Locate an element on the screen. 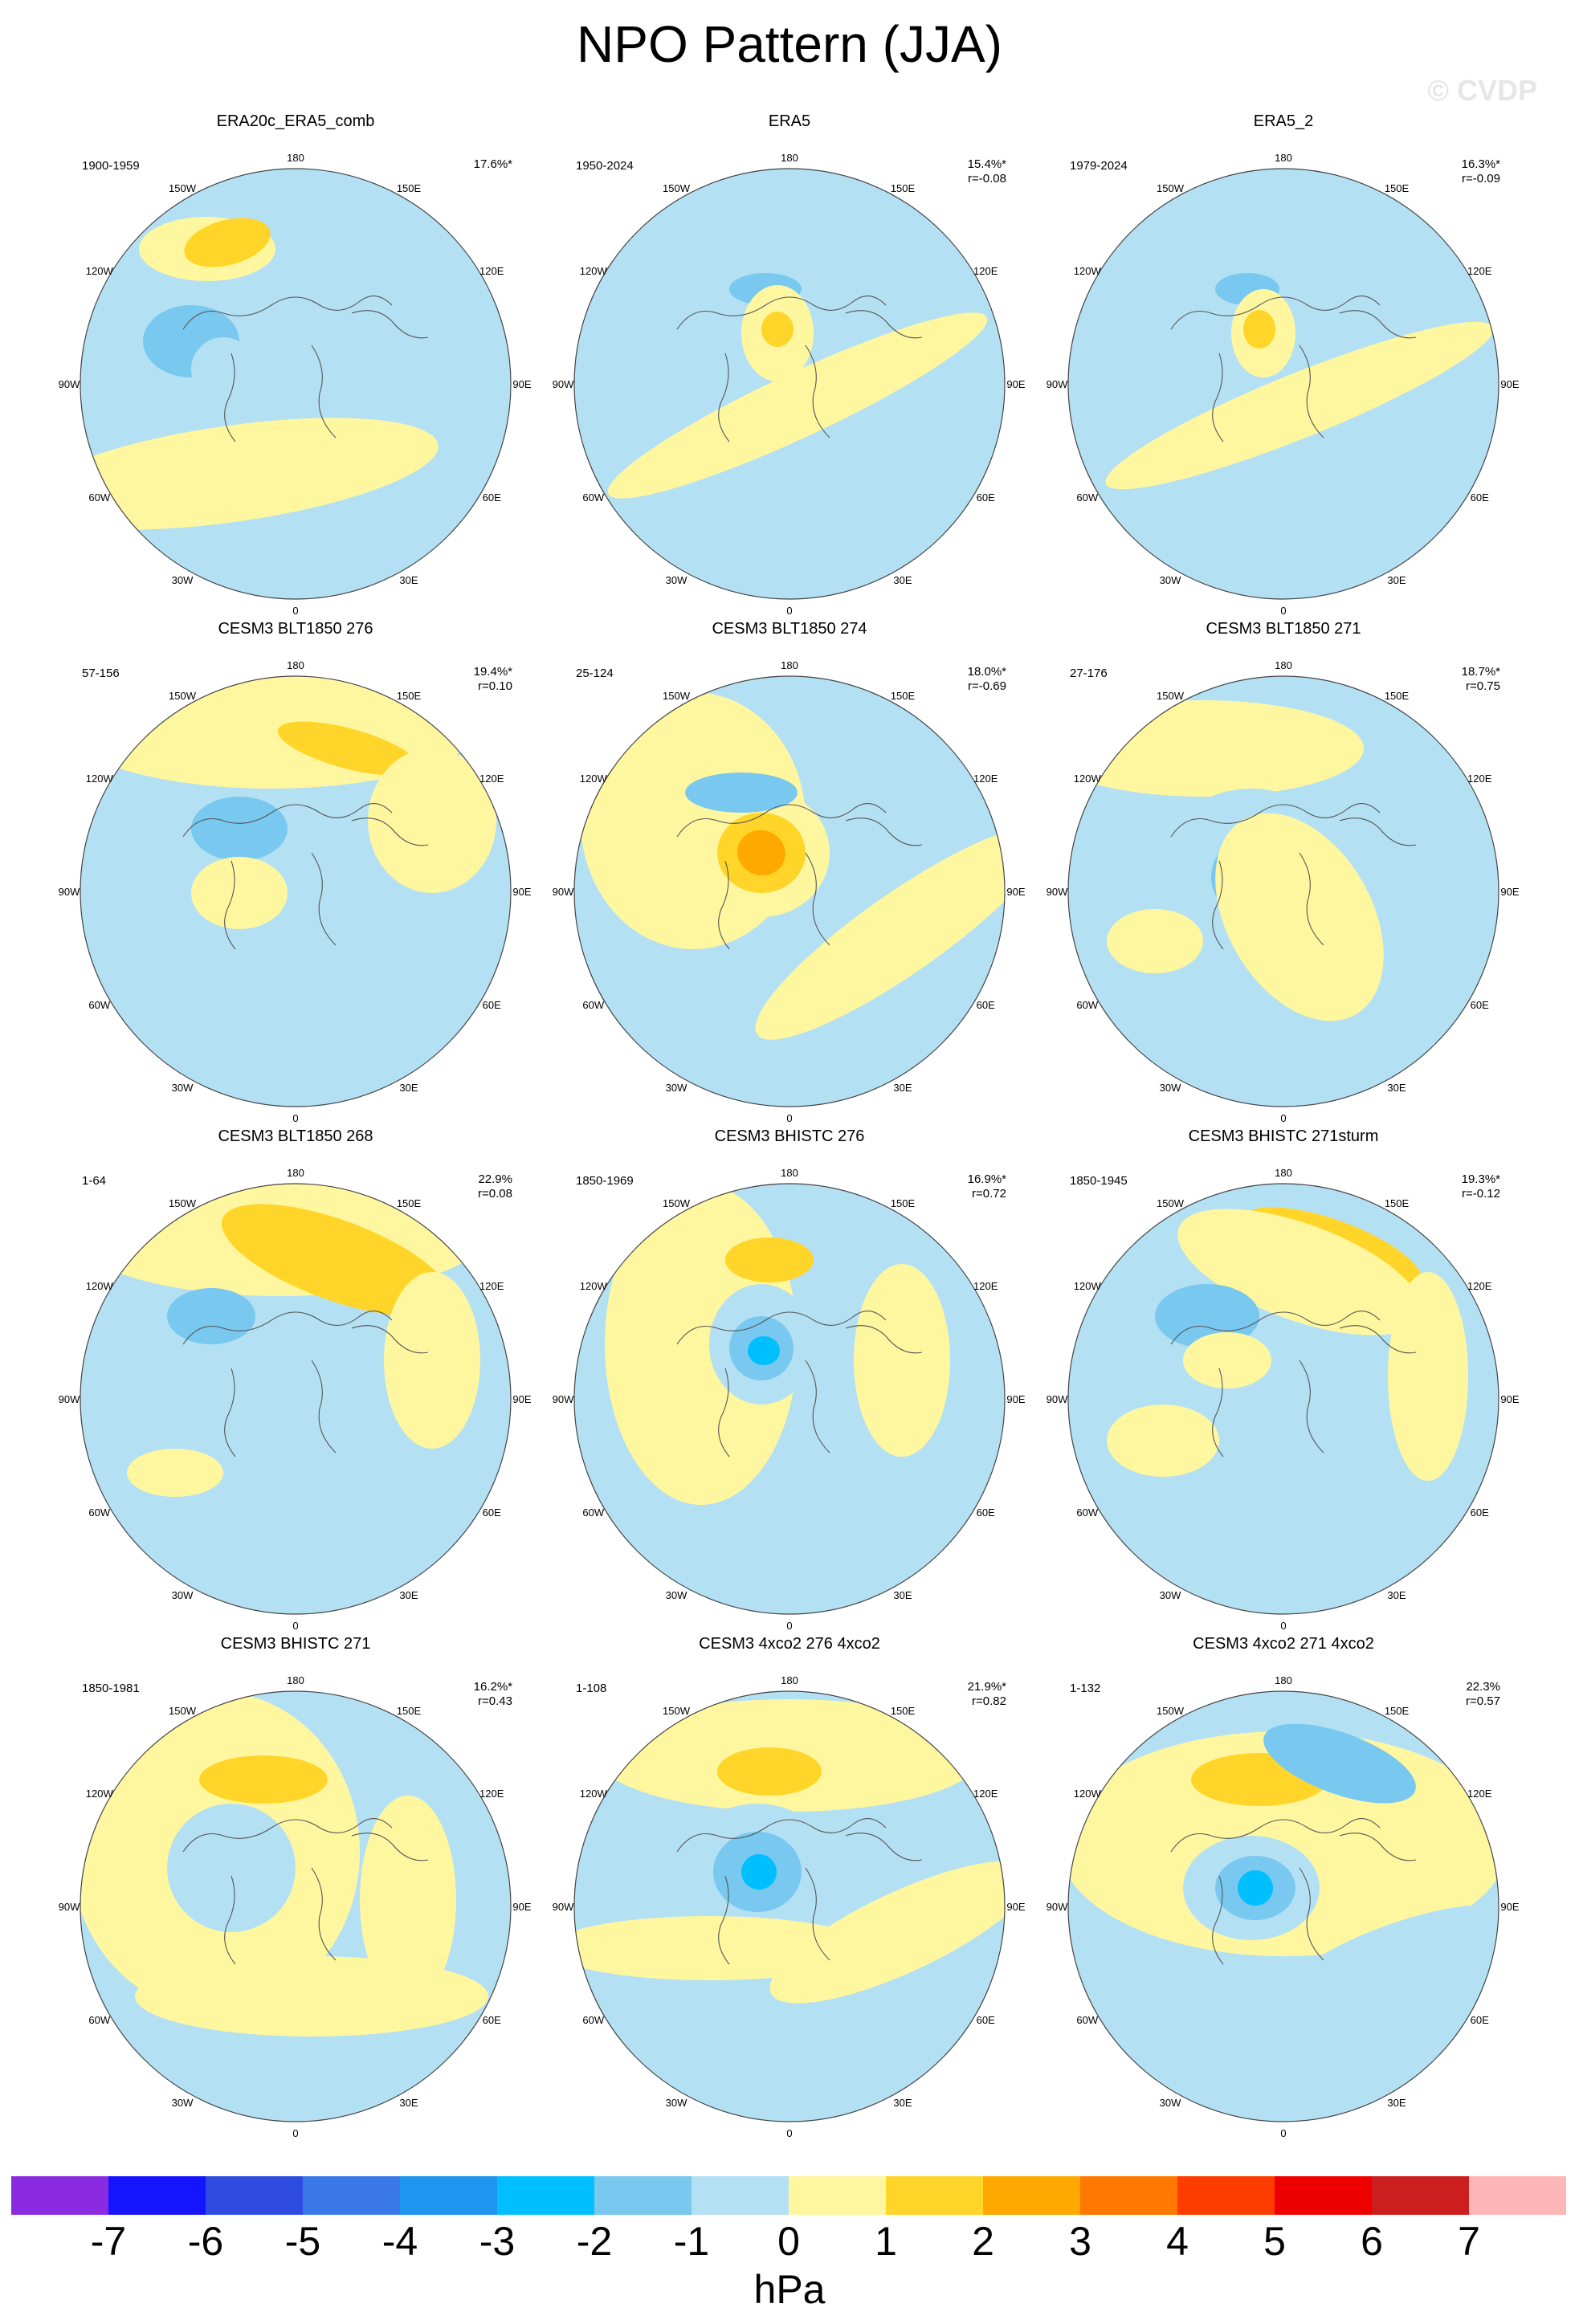 Image resolution: width=1579 pixels, height=2324 pixels. colorbar is located at coordinates (788, 2195).